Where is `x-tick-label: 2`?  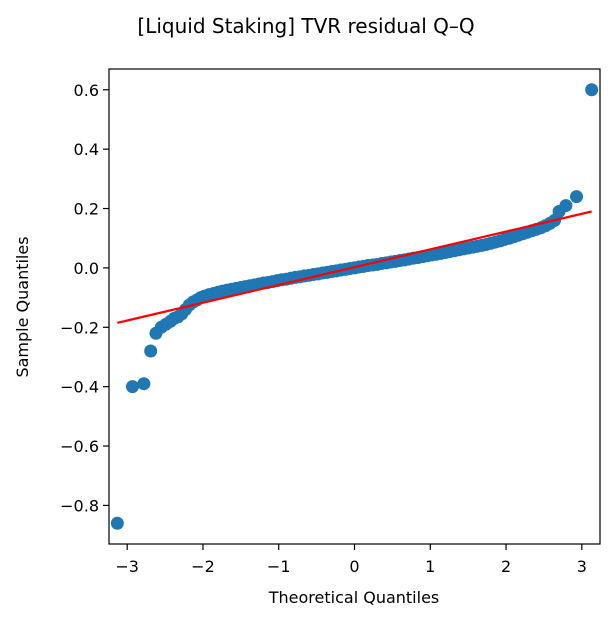 x-tick-label: 2 is located at coordinates (506, 566).